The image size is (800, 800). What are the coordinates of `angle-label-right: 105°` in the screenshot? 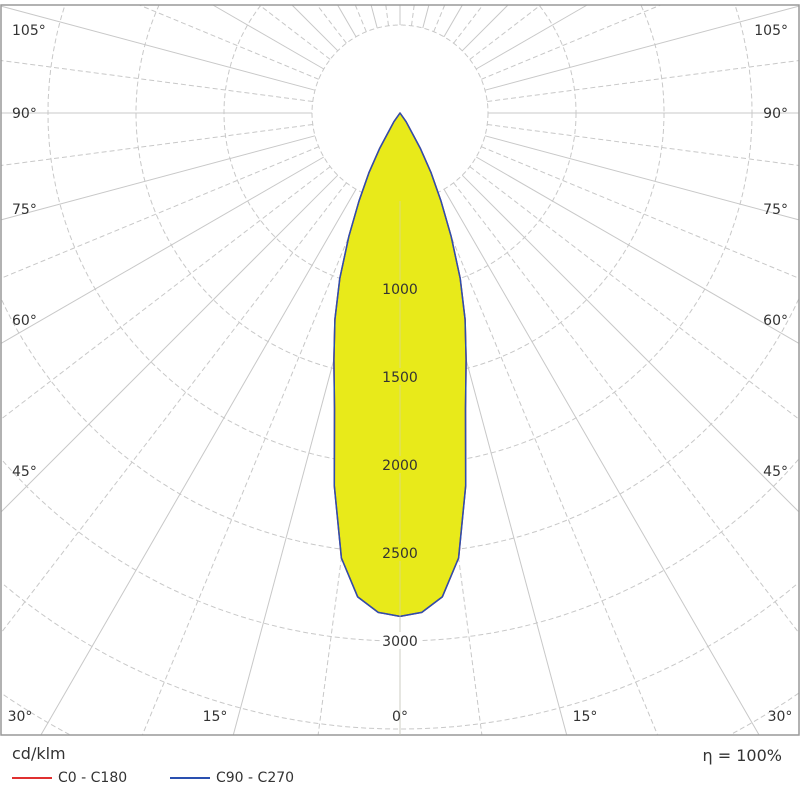 It's located at (771, 31).